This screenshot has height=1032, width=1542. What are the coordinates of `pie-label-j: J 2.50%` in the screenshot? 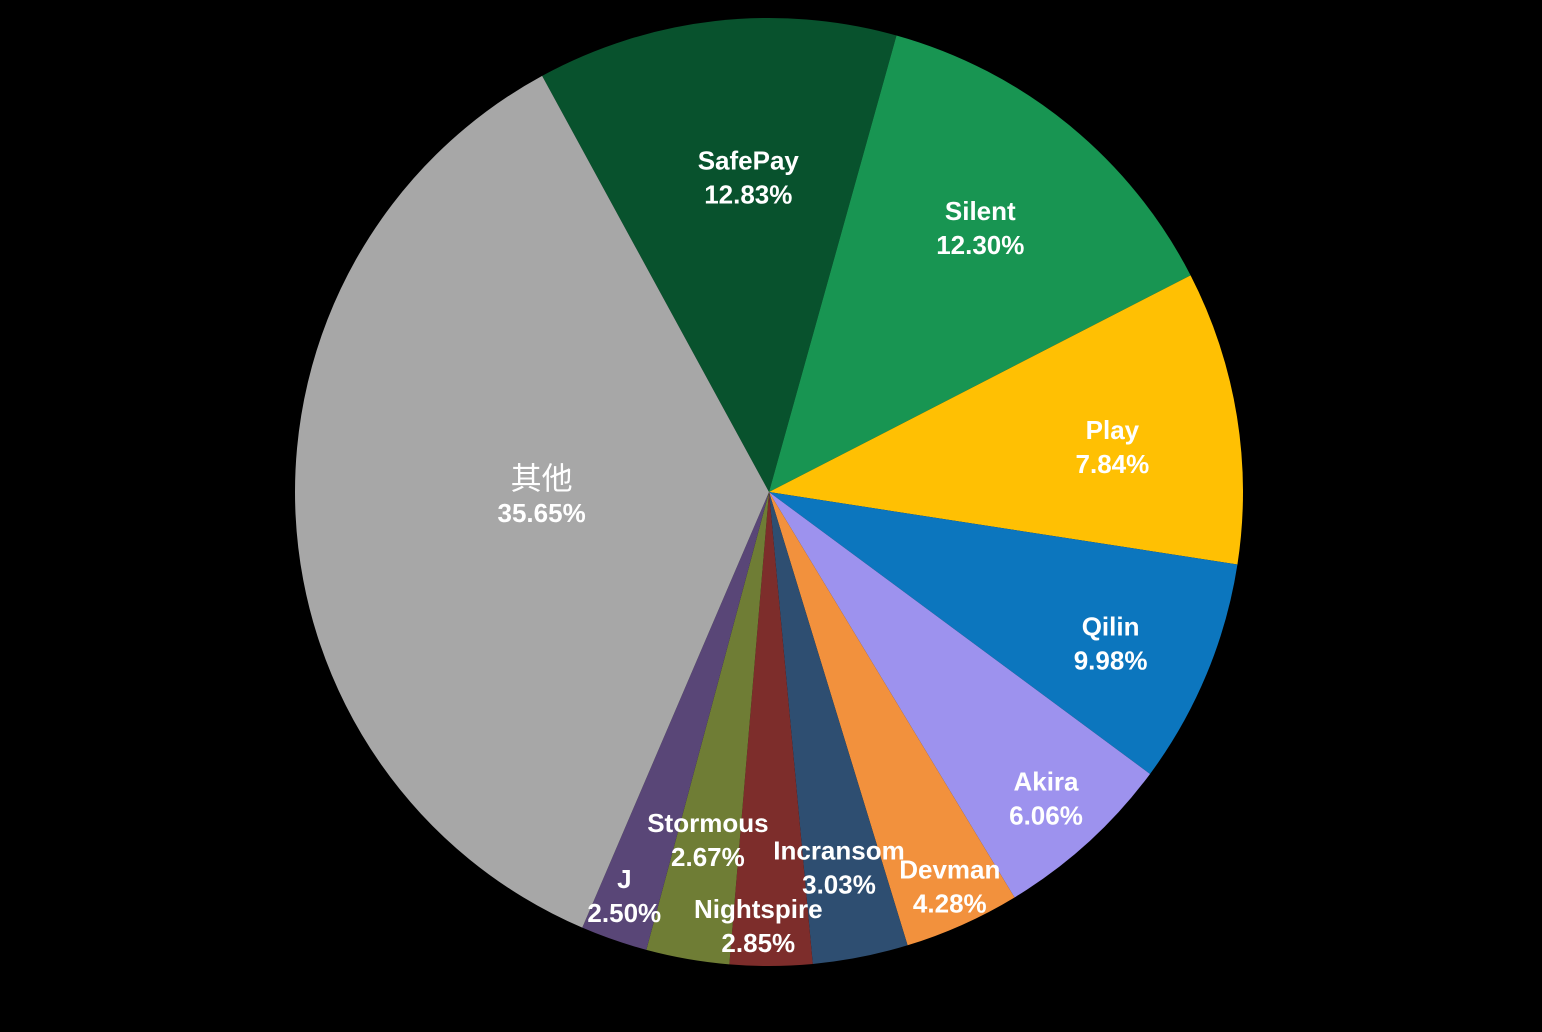 It's located at (624, 896).